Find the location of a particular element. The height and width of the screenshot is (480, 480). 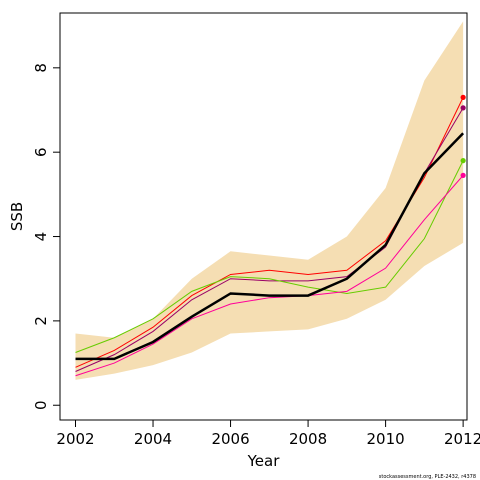

x-axis-title: Year is located at coordinates (264, 461).